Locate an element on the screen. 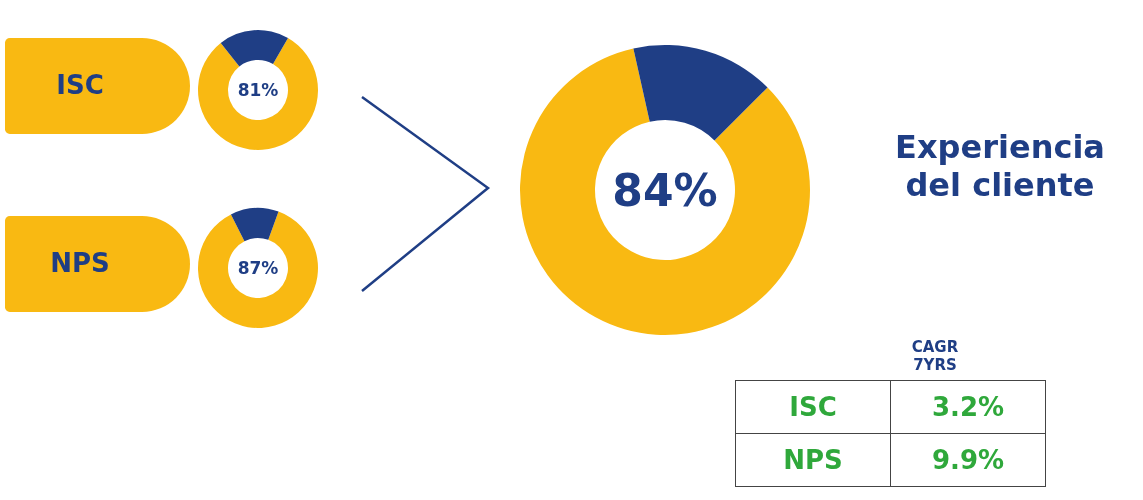 The width and height of the screenshot is (1143, 500). text: 81% is located at coordinates (258, 90).